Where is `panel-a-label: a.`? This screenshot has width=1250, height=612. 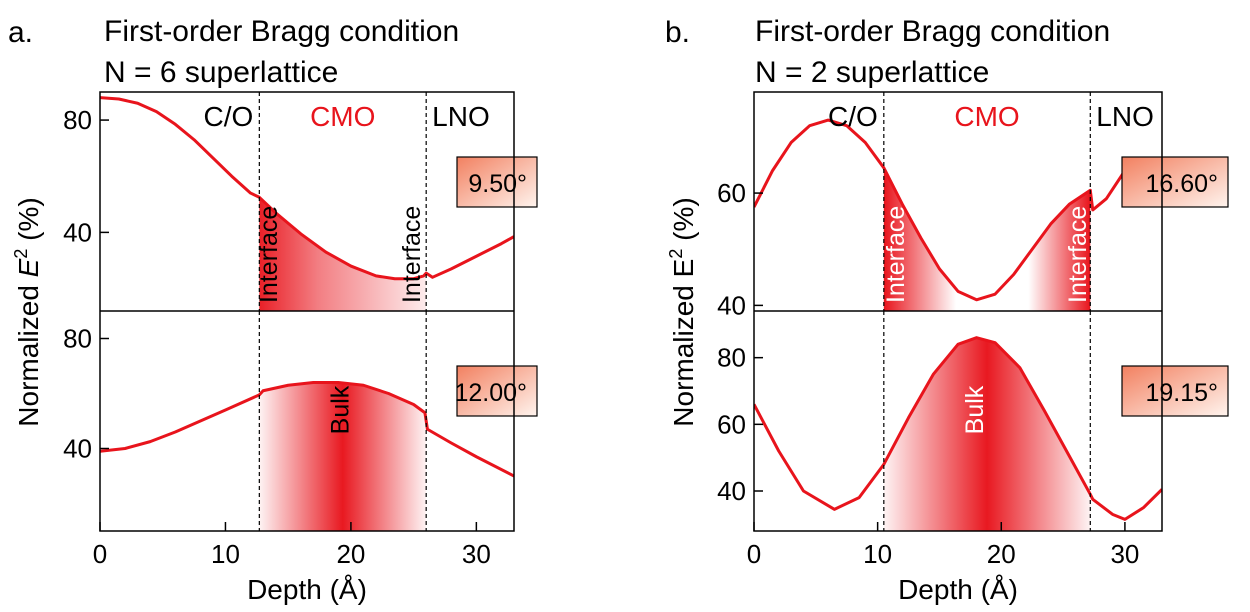 panel-a-label: a. is located at coordinates (20, 32).